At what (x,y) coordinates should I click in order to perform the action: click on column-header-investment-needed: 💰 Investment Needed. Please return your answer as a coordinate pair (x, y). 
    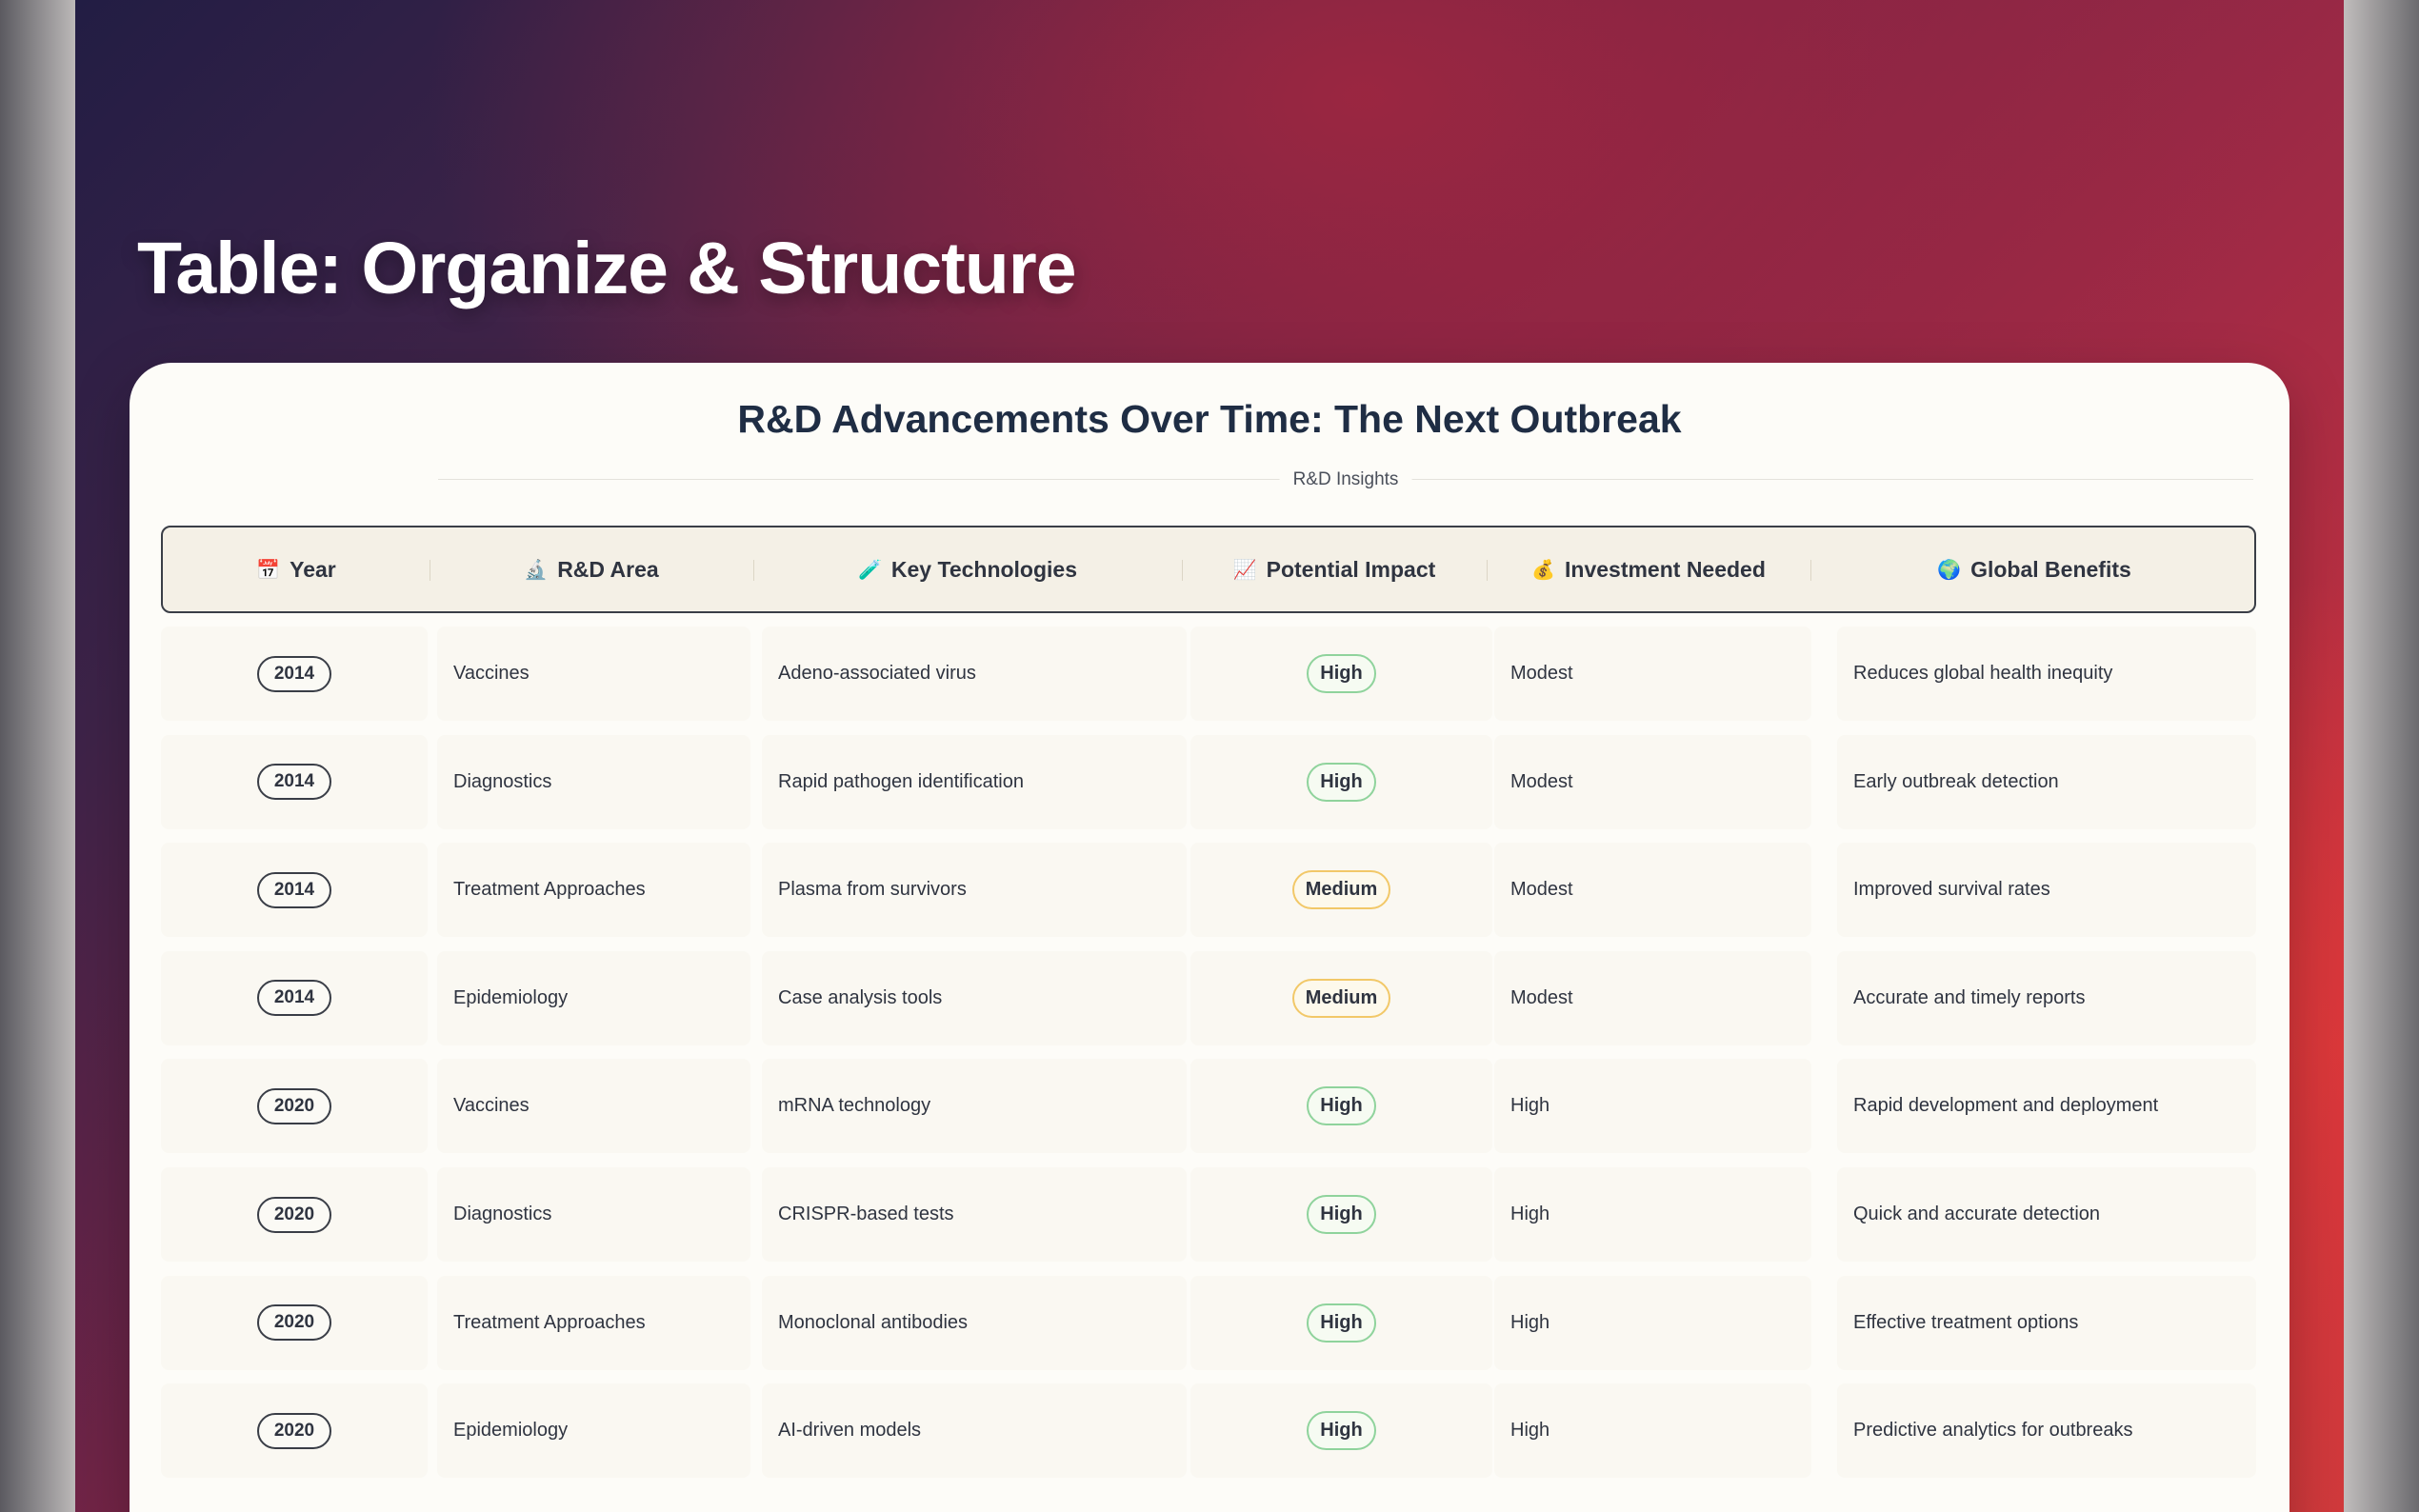
    Looking at the image, I should click on (1648, 569).